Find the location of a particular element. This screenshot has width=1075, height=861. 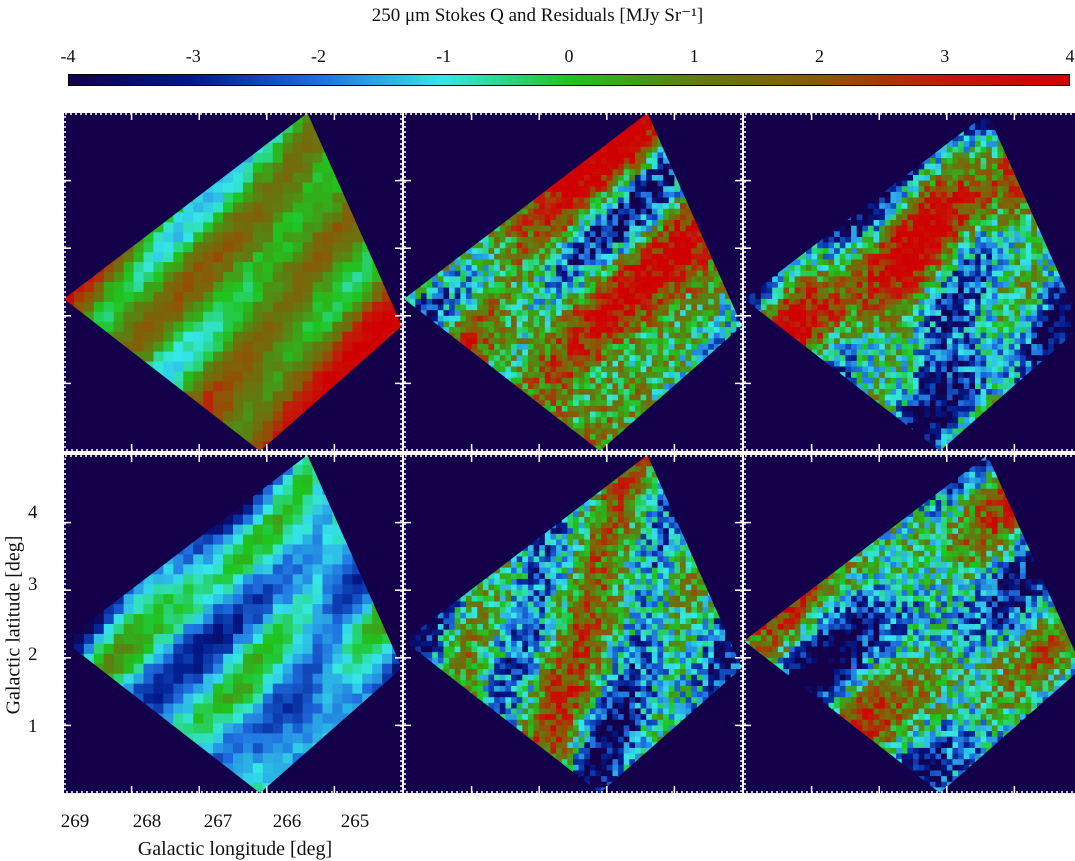

map-panel-r2c3 is located at coordinates (909, 624).